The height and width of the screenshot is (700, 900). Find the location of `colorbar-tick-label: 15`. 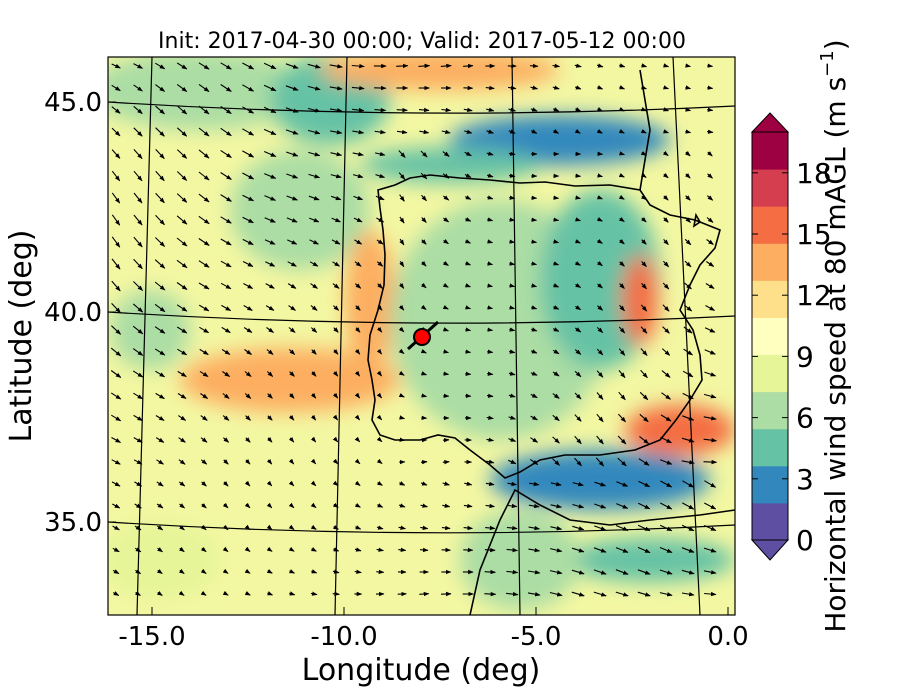

colorbar-tick-label: 15 is located at coordinates (814, 234).